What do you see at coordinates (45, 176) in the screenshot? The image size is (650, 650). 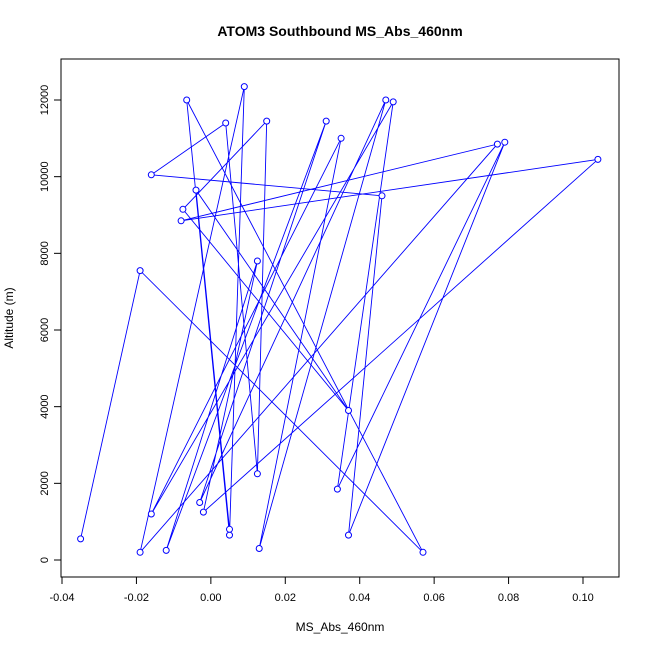 I see `y-tick-label: 10000` at bounding box center [45, 176].